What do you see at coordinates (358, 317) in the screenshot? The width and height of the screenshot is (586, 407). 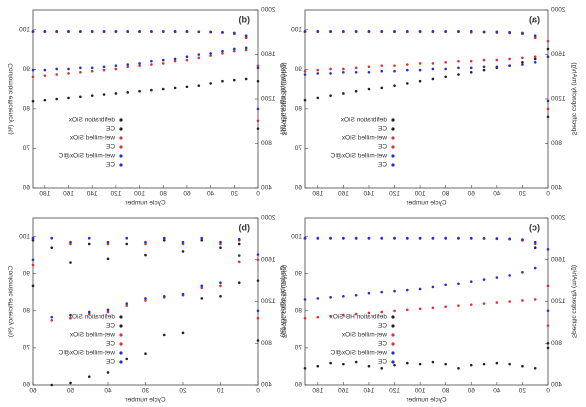 I see `legend-label: defibration HB-SiOx` at bounding box center [358, 317].